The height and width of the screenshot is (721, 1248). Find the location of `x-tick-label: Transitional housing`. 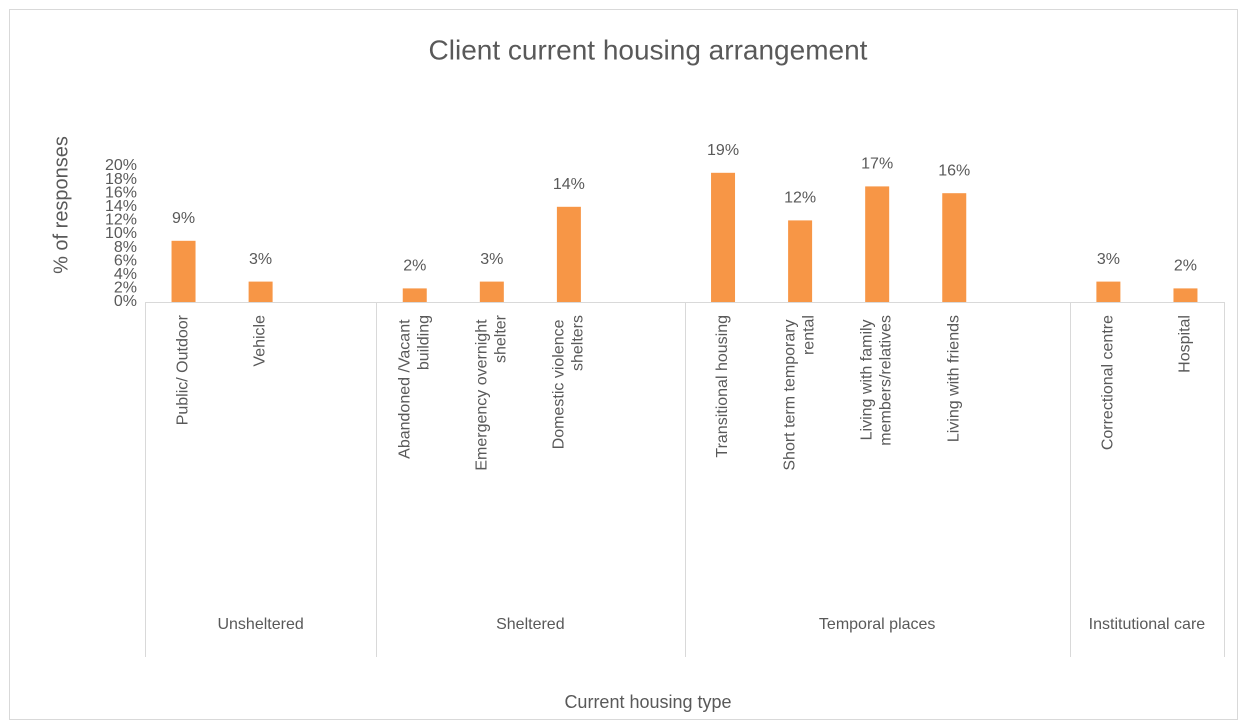

x-tick-label: Transitional housing is located at coordinates (722, 386).